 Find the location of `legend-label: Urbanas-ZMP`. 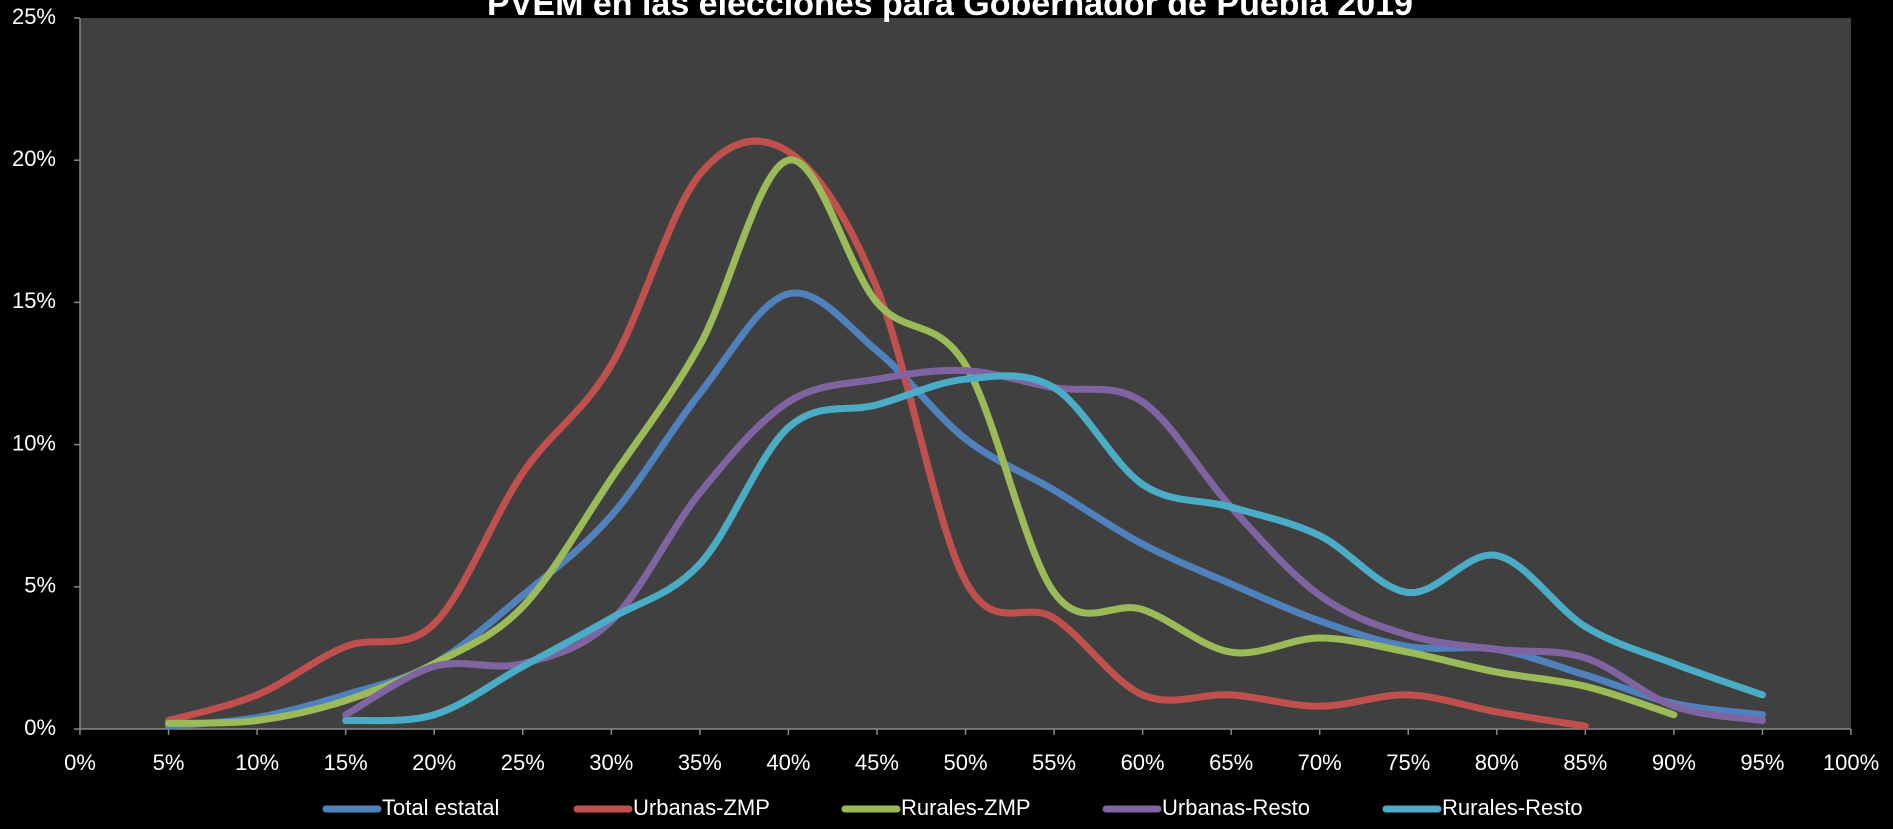

legend-label: Urbanas-ZMP is located at coordinates (701, 807).